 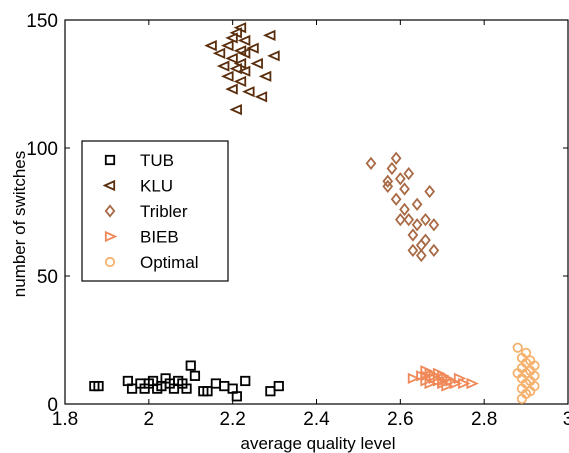 I want to click on legend-label: Tribler, so click(x=164, y=211).